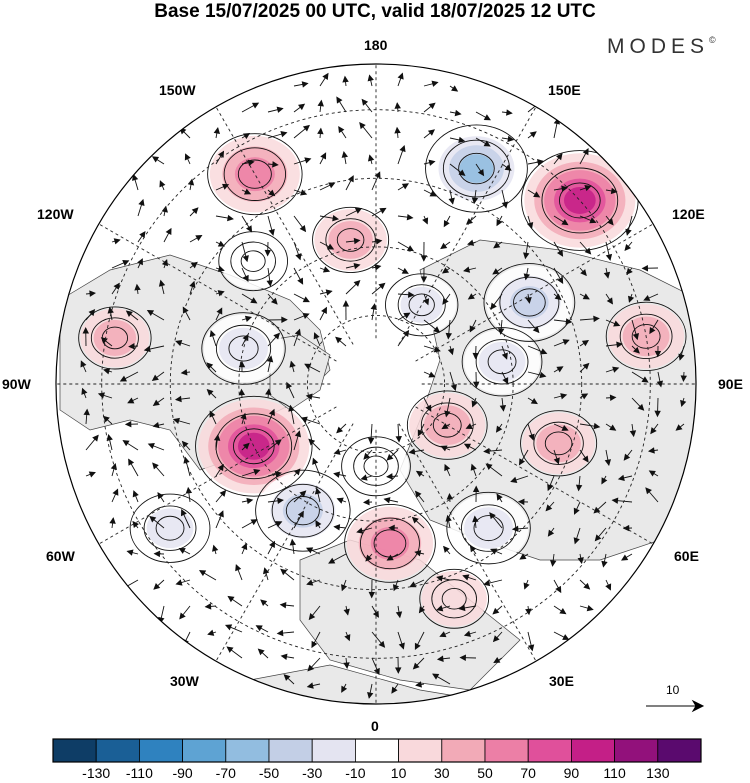 This screenshot has width=750, height=783. I want to click on colorbar-tick-label: 70, so click(528, 773).